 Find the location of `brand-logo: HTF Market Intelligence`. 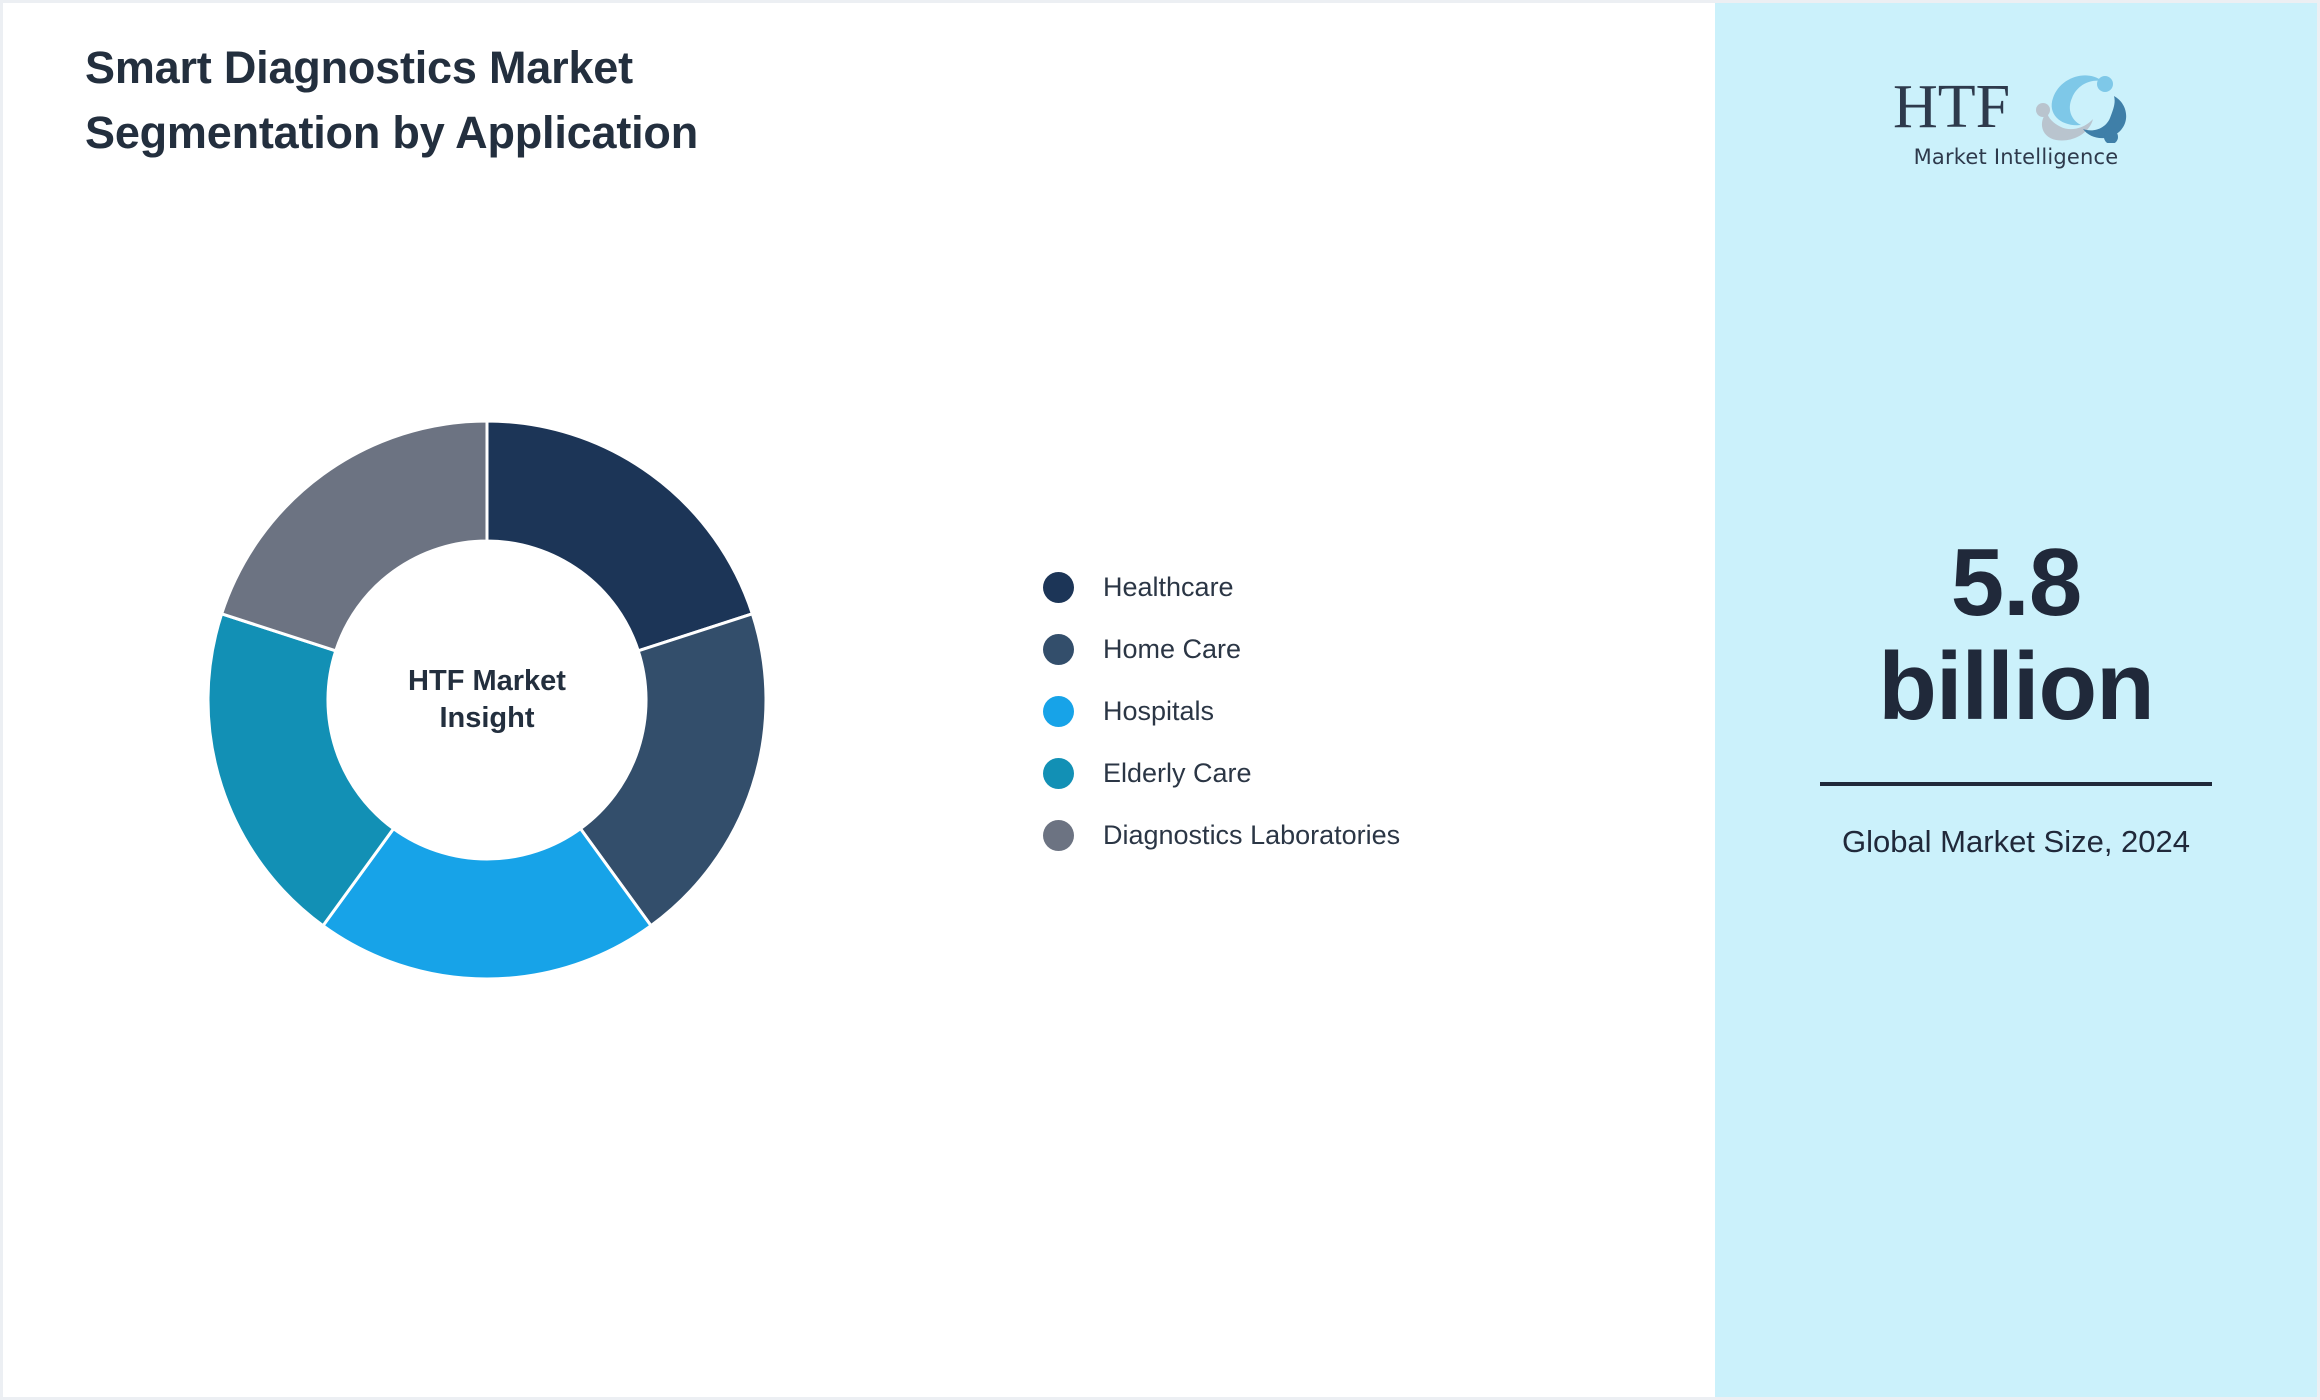

brand-logo: HTF Market Intelligence is located at coordinates (2016, 117).